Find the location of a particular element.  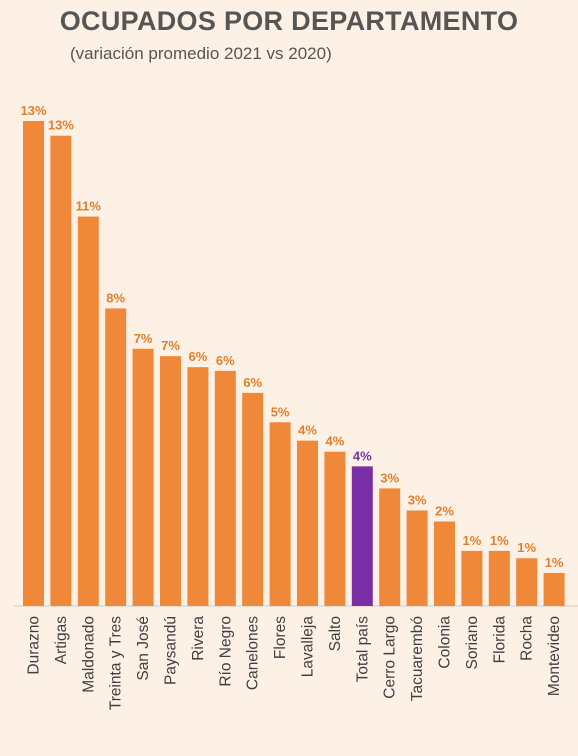

value-label: 11% is located at coordinates (89, 206).